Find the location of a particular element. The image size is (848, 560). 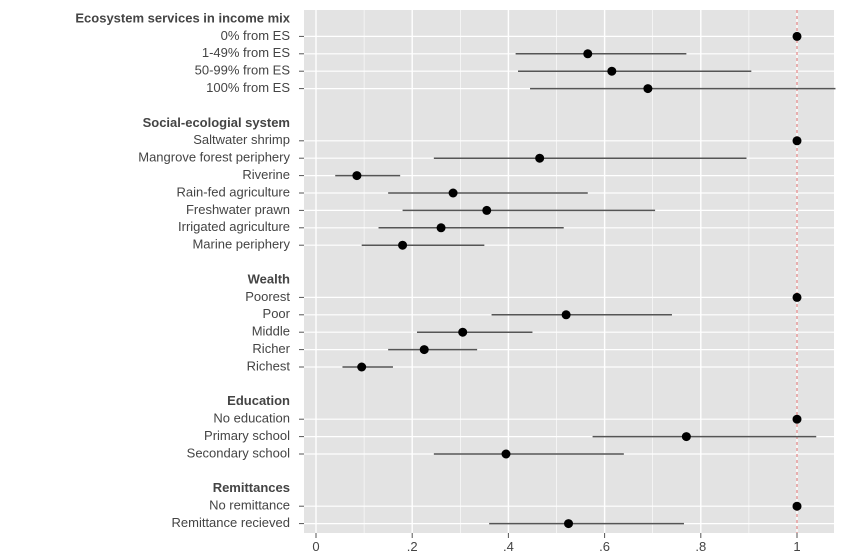

group-label: Remittances is located at coordinates (251, 487).